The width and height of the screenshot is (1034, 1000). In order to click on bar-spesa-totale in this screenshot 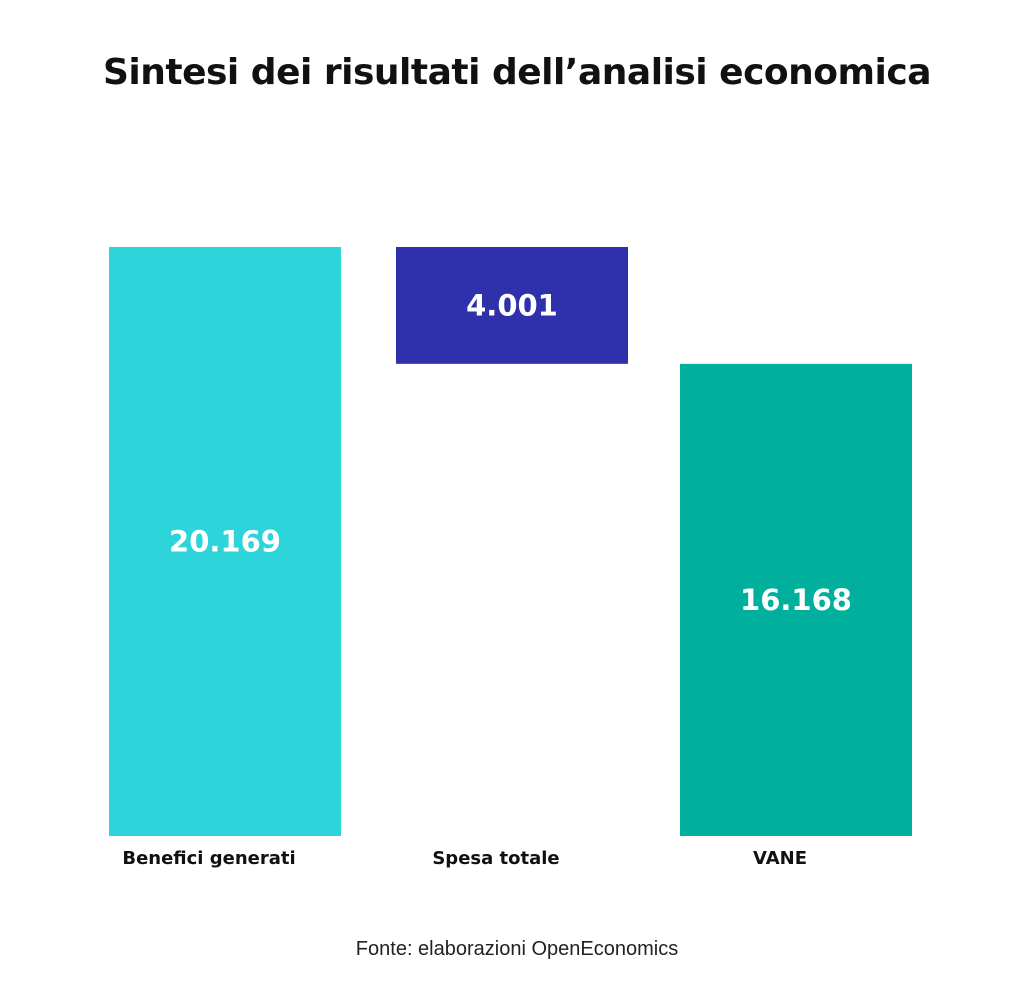, I will do `click(512, 305)`.